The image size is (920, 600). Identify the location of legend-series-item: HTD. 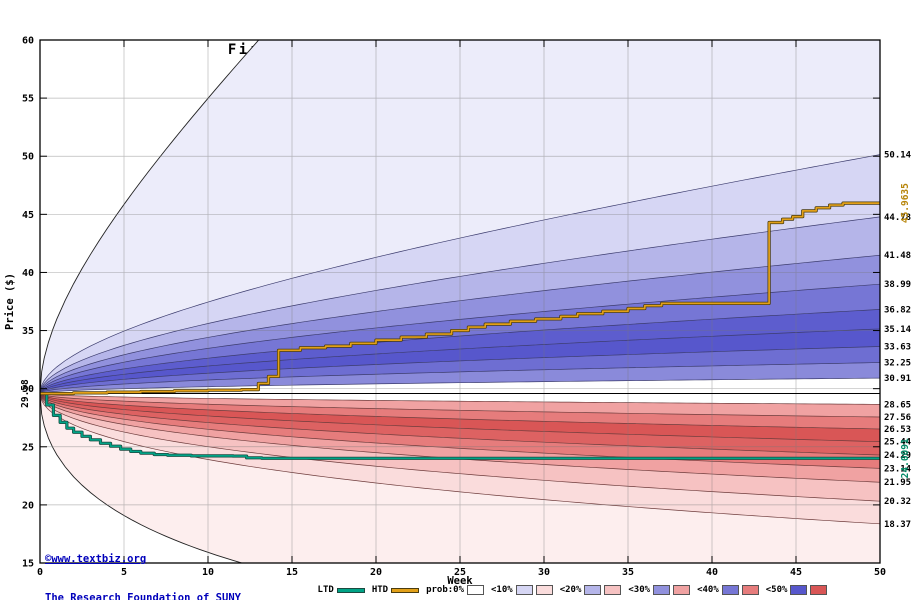
(395, 590).